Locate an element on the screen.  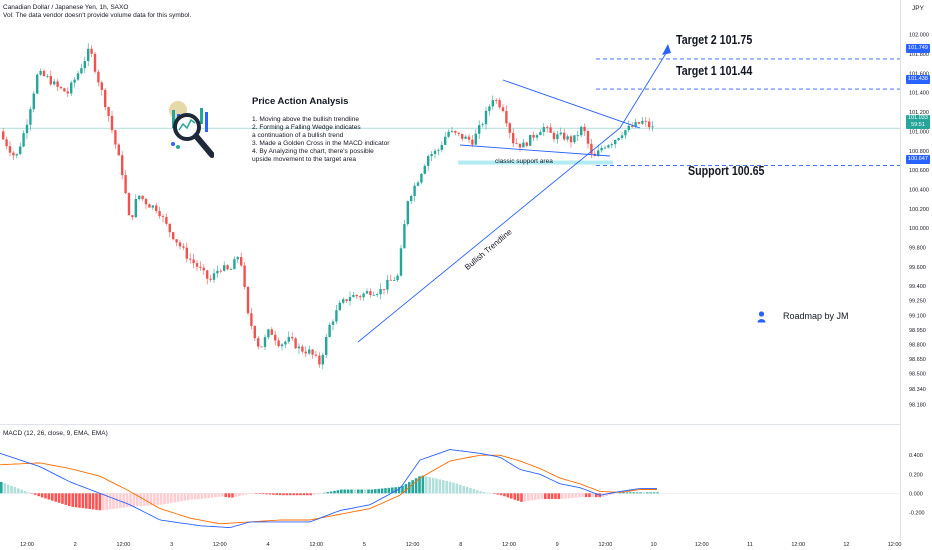
current-price-tag: 101.033 59:51 is located at coordinates (918, 122).